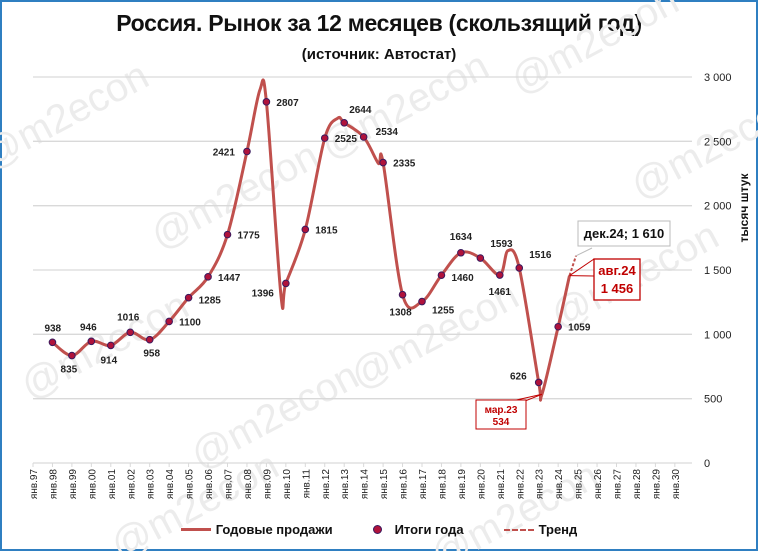 The height and width of the screenshot is (551, 758). Describe the element at coordinates (229, 484) in the screenshot. I see `x-tick-label: янв.07` at that location.